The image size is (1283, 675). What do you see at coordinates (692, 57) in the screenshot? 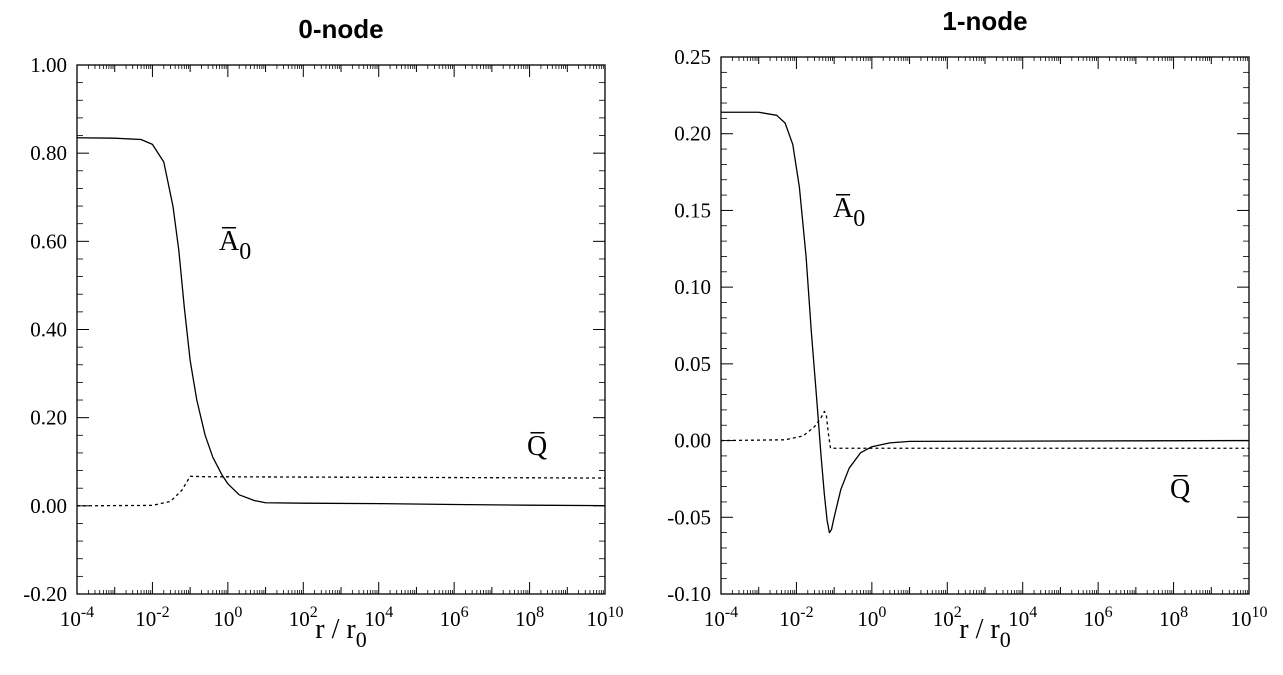
I see `y-tick-label: 0.25` at bounding box center [692, 57].